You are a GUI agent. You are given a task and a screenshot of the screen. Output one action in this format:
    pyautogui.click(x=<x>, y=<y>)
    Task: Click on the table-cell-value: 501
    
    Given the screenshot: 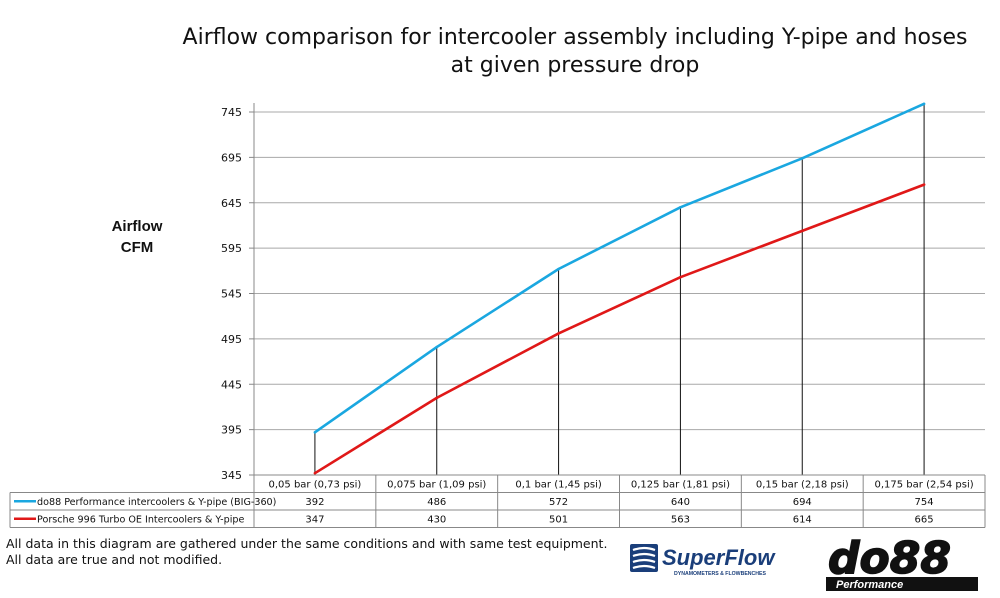 What is the action you would take?
    pyautogui.click(x=558, y=520)
    